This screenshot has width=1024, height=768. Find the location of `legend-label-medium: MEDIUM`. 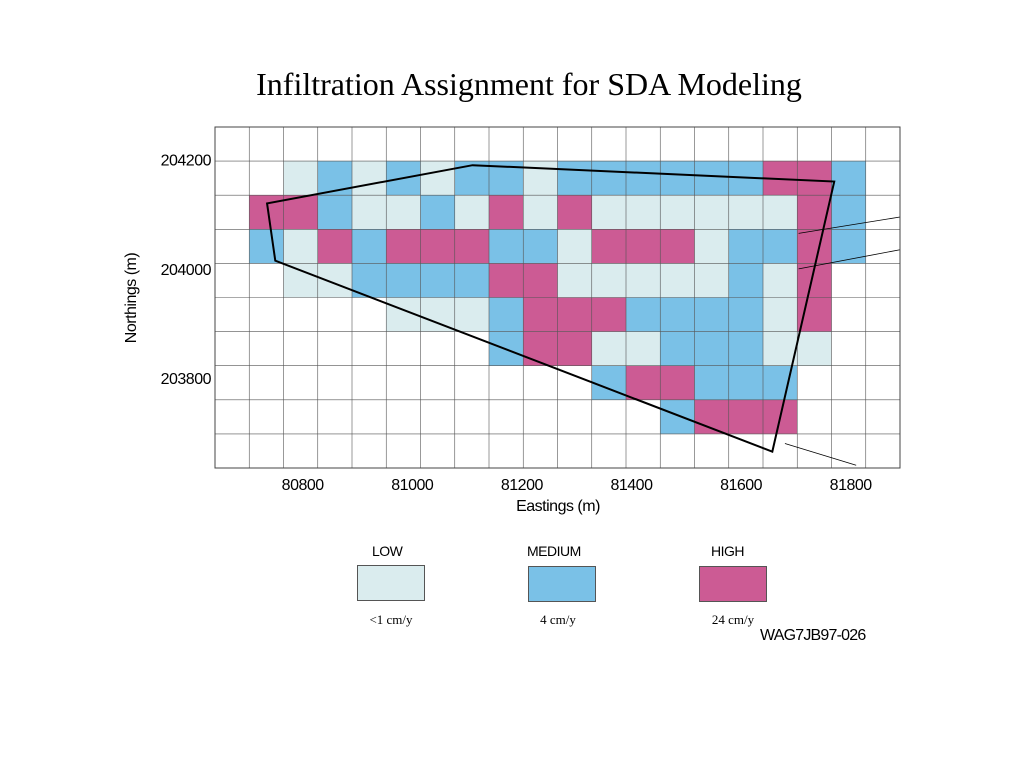

legend-label-medium: MEDIUM is located at coordinates (554, 551).